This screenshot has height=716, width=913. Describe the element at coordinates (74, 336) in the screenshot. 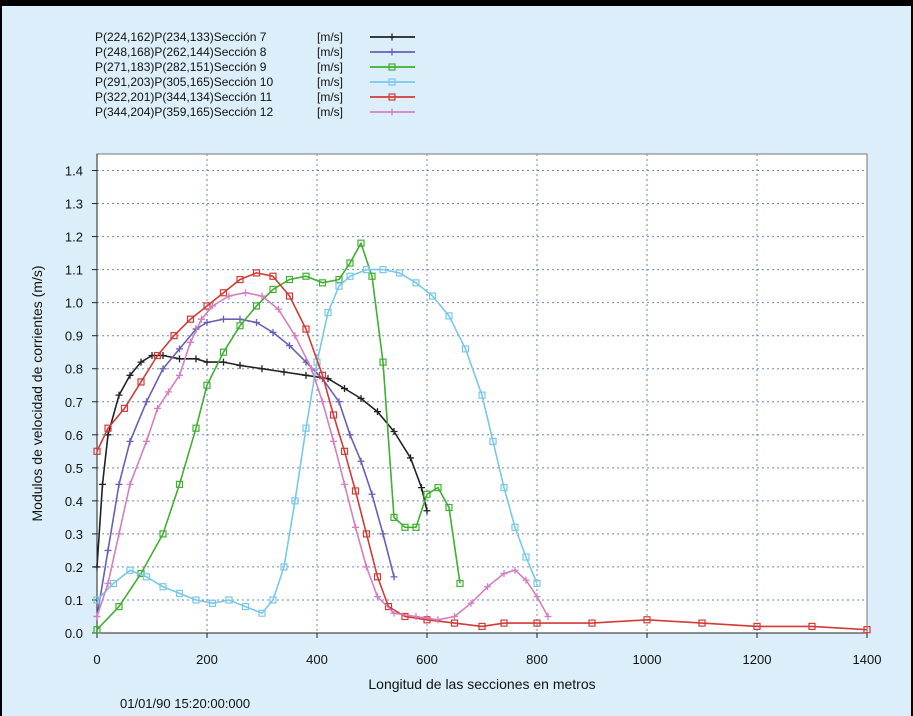

I see `y-tick-label: 0.9` at that location.